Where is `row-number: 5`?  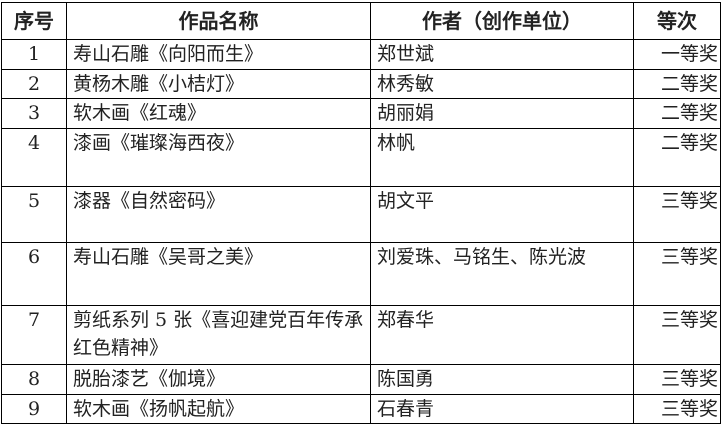
row-number: 5 is located at coordinates (34, 214).